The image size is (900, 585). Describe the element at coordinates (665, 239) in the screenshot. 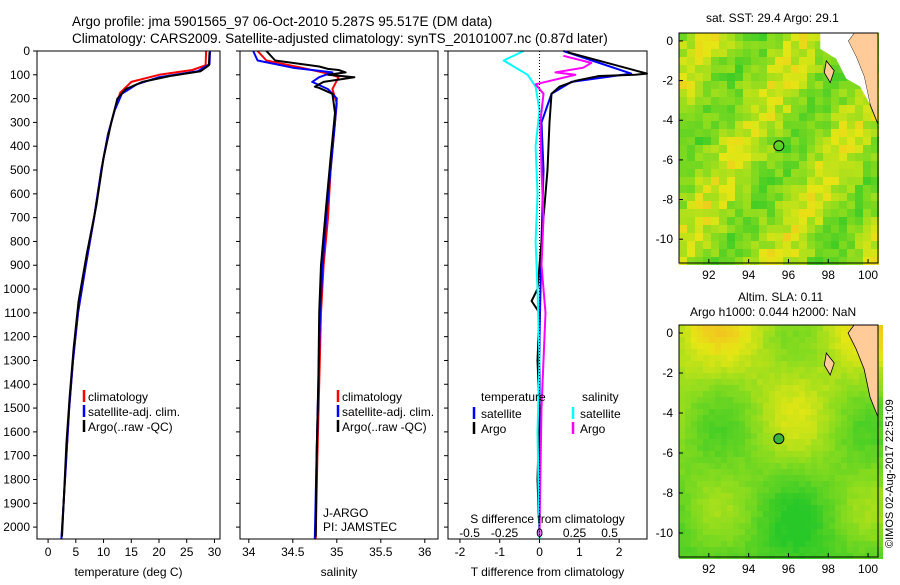

I see `sst-map-ytick-label: -10` at that location.